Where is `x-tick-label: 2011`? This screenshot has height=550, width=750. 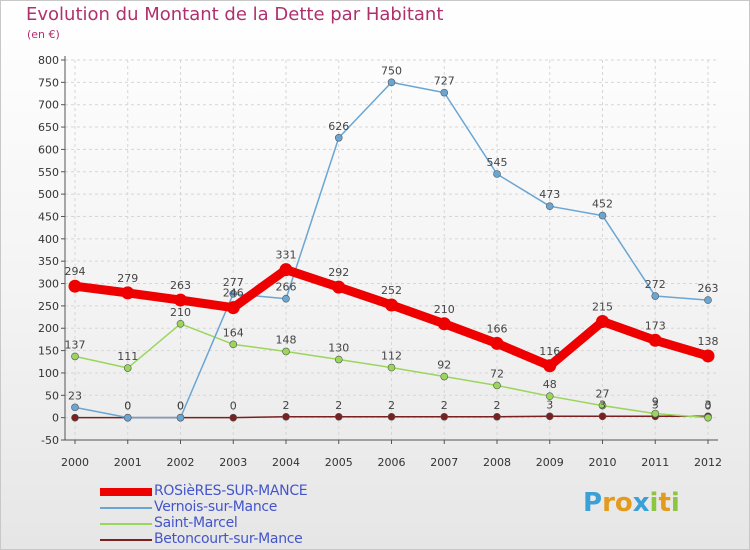 x-tick-label: 2011 is located at coordinates (655, 462).